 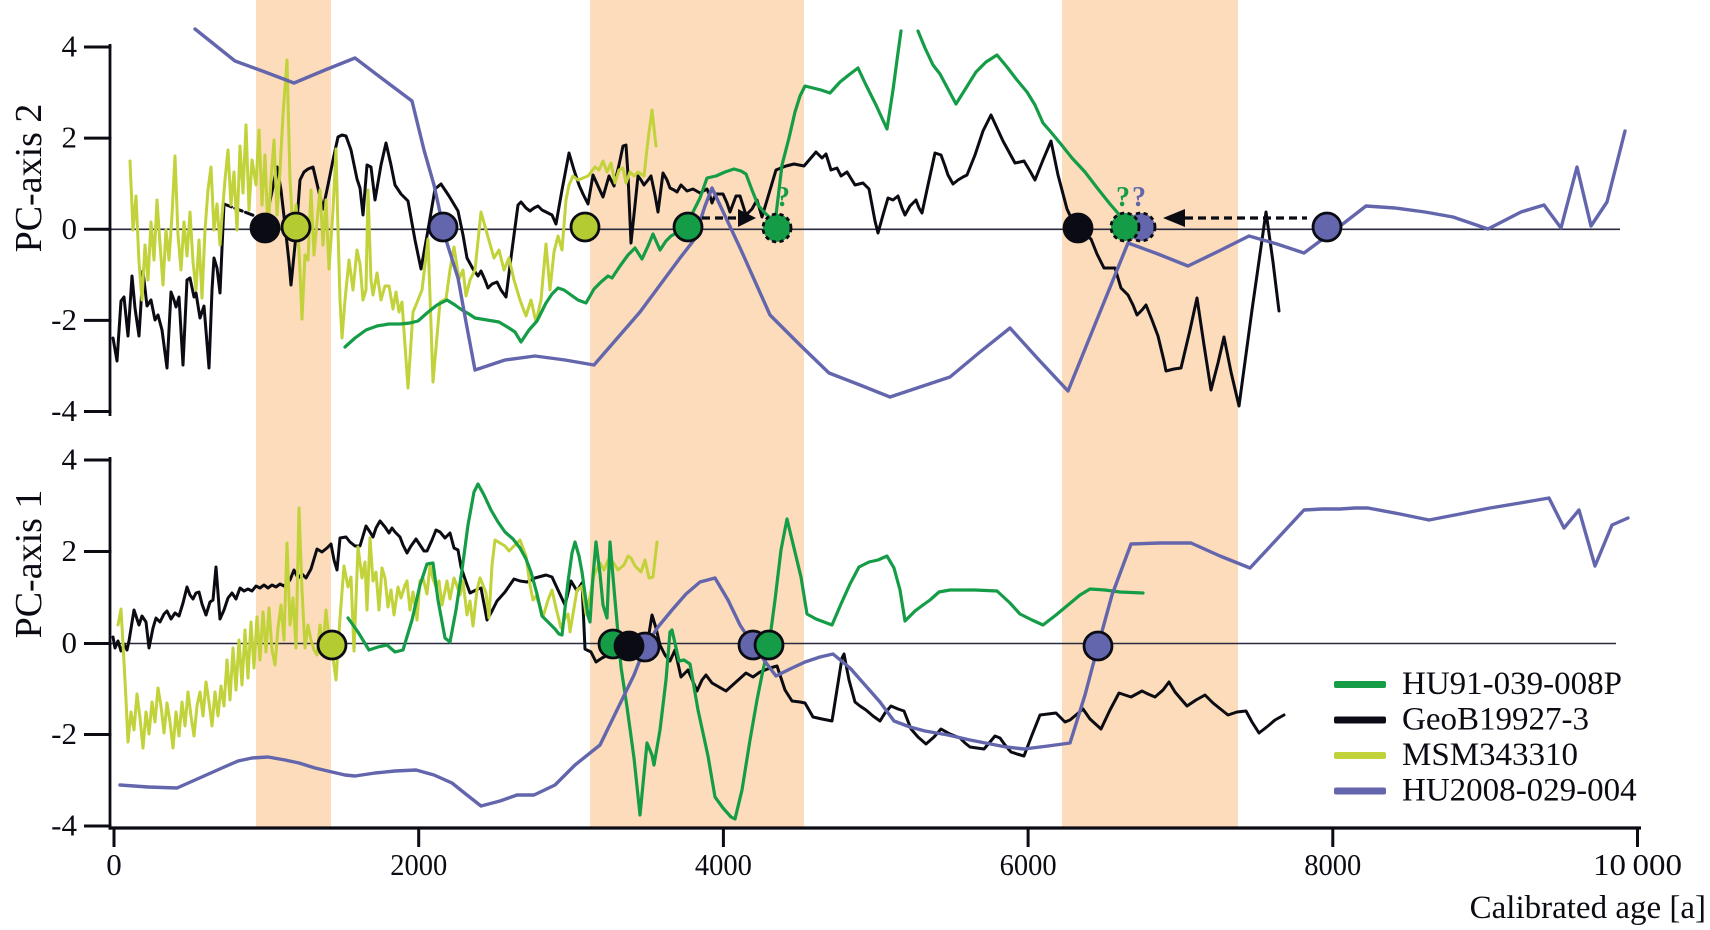 I want to click on svg-text: HU2008-029-004, so click(x=1519, y=791).